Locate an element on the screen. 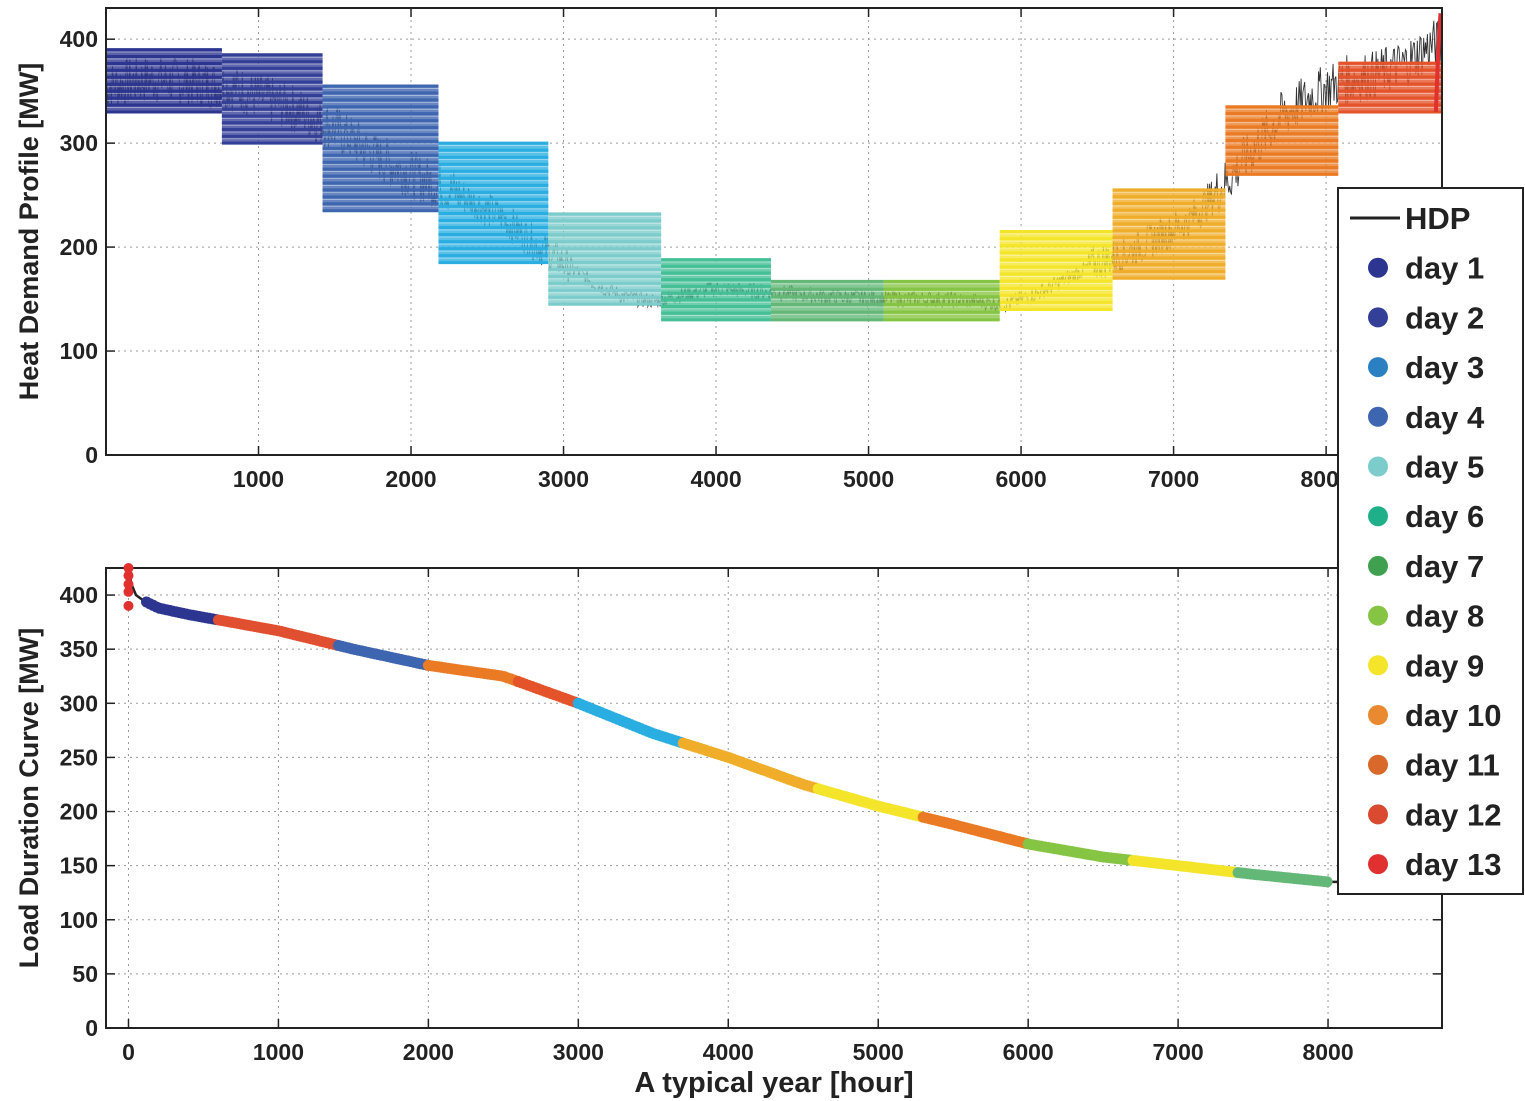 This screenshot has height=1101, width=1525. legend-label: day 8 is located at coordinates (1444, 616).